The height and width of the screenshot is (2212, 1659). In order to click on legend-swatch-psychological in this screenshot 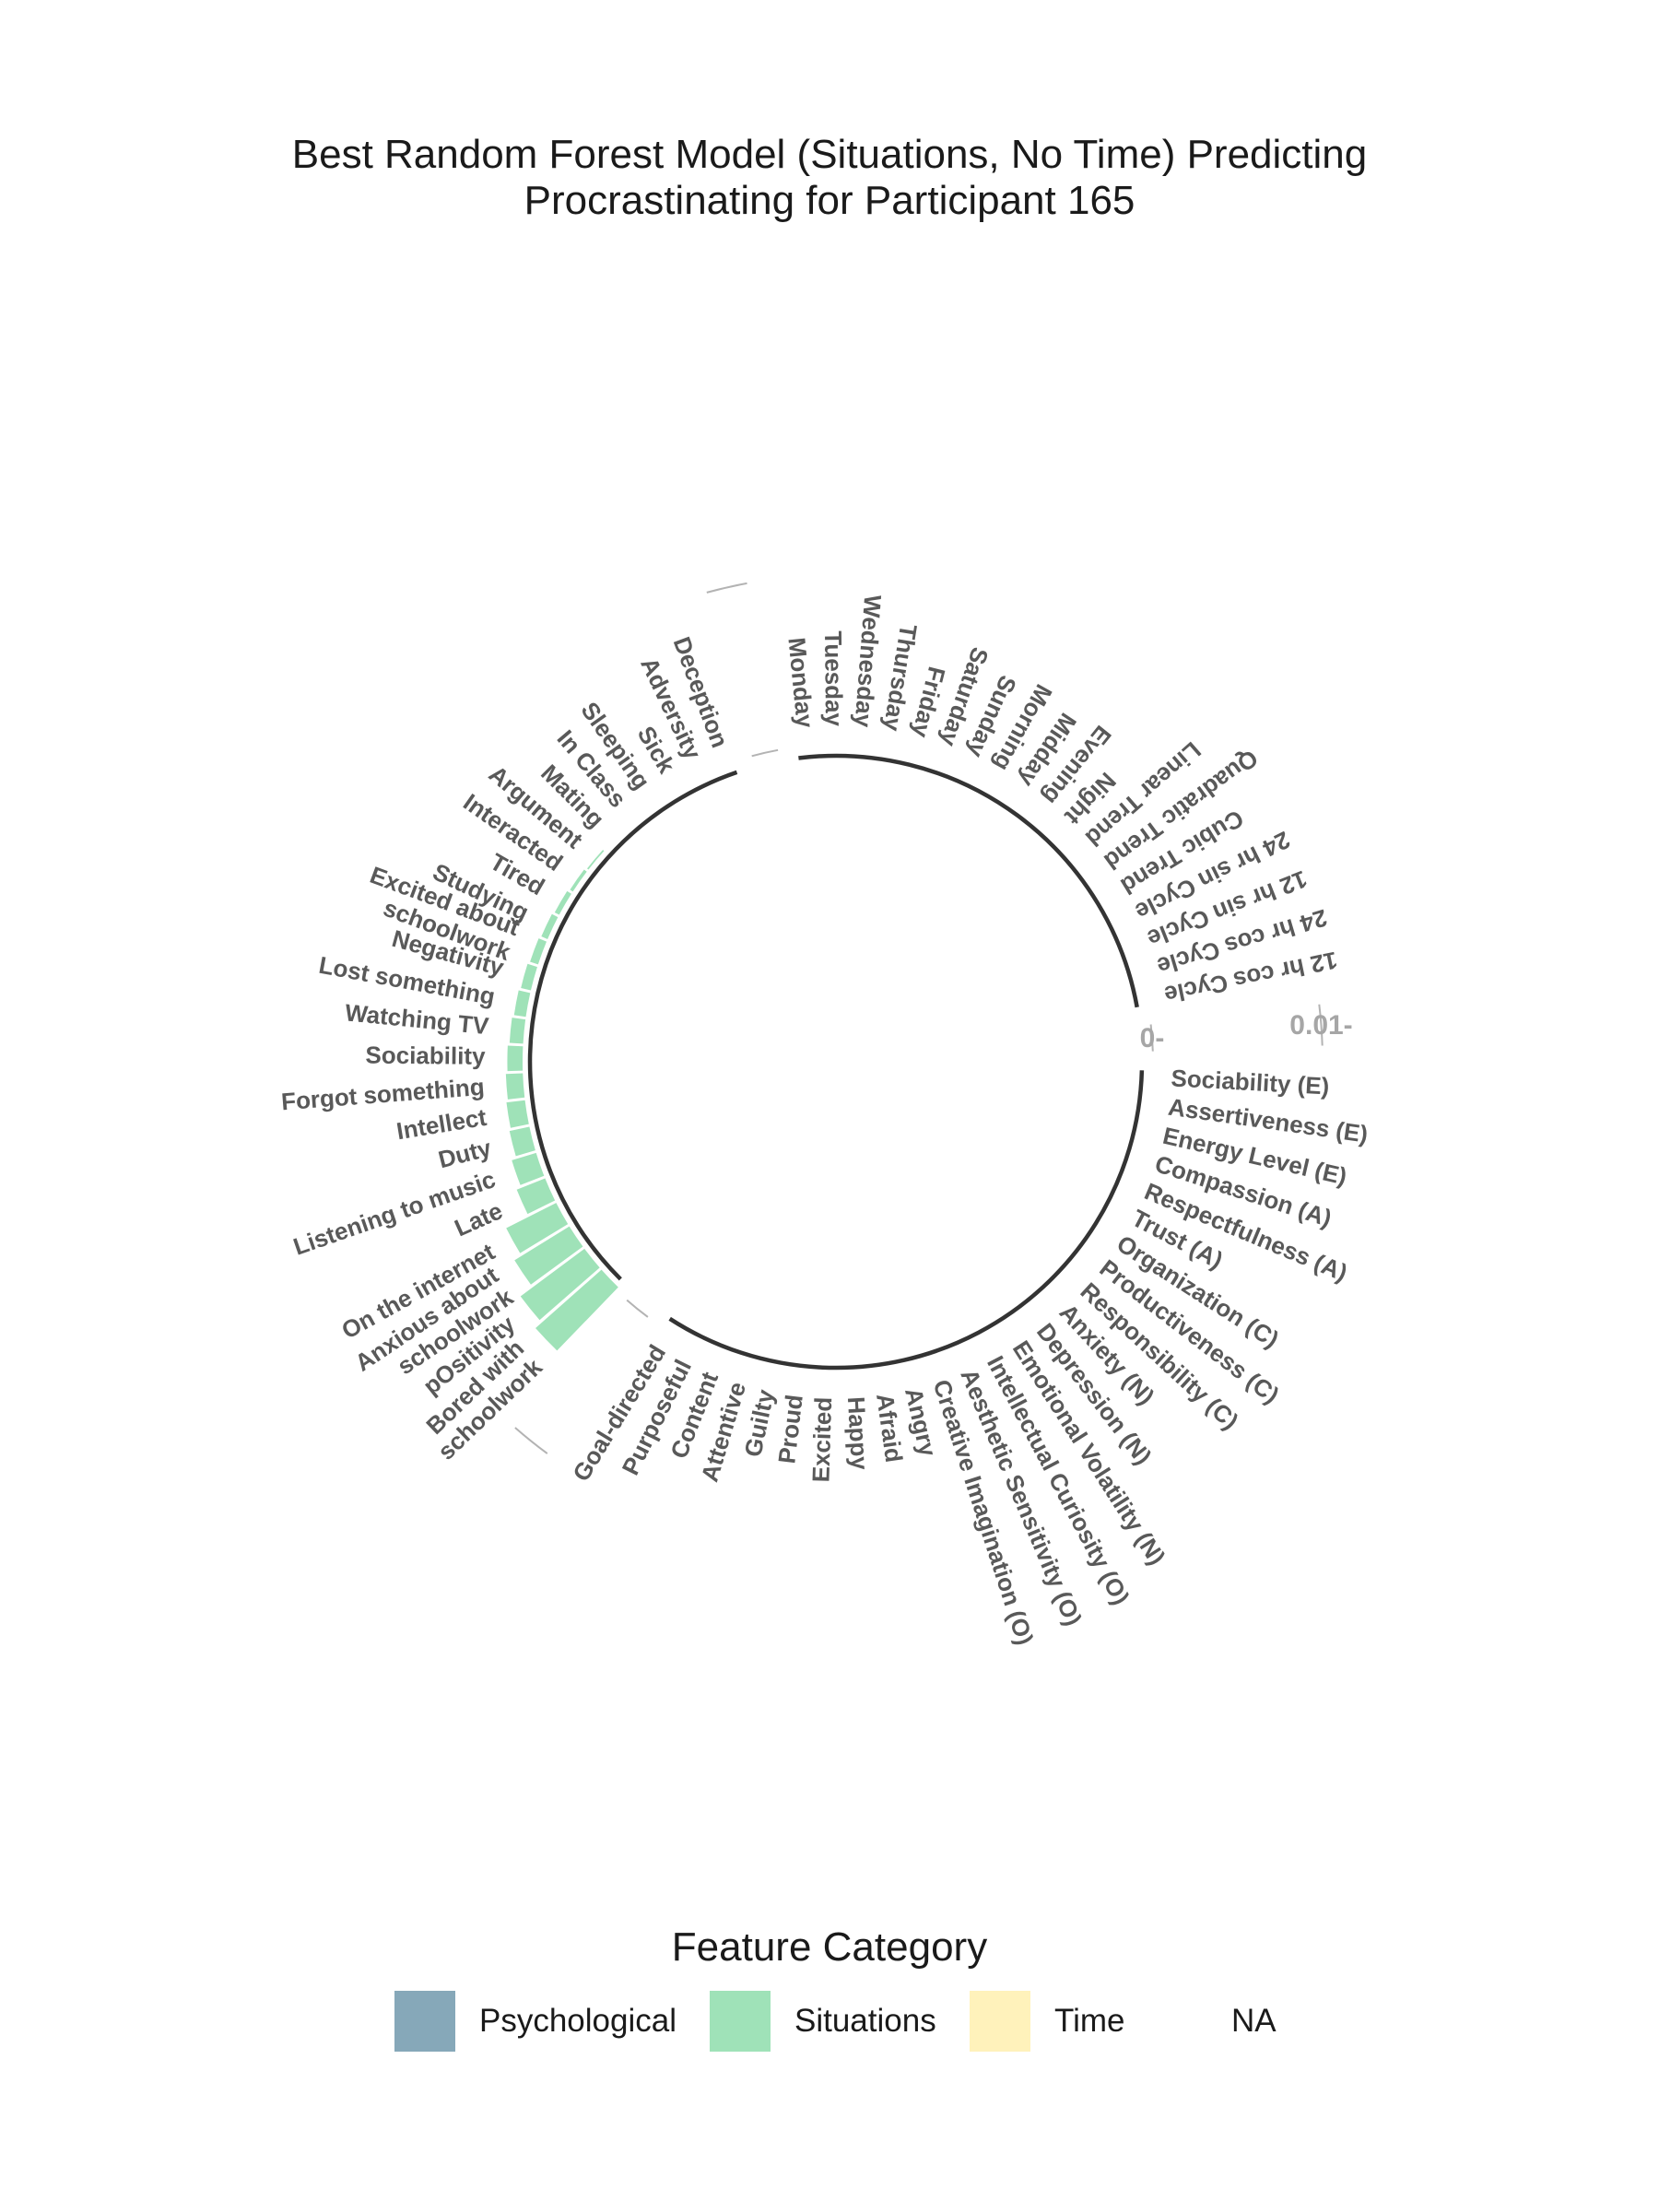, I will do `click(424, 2021)`.